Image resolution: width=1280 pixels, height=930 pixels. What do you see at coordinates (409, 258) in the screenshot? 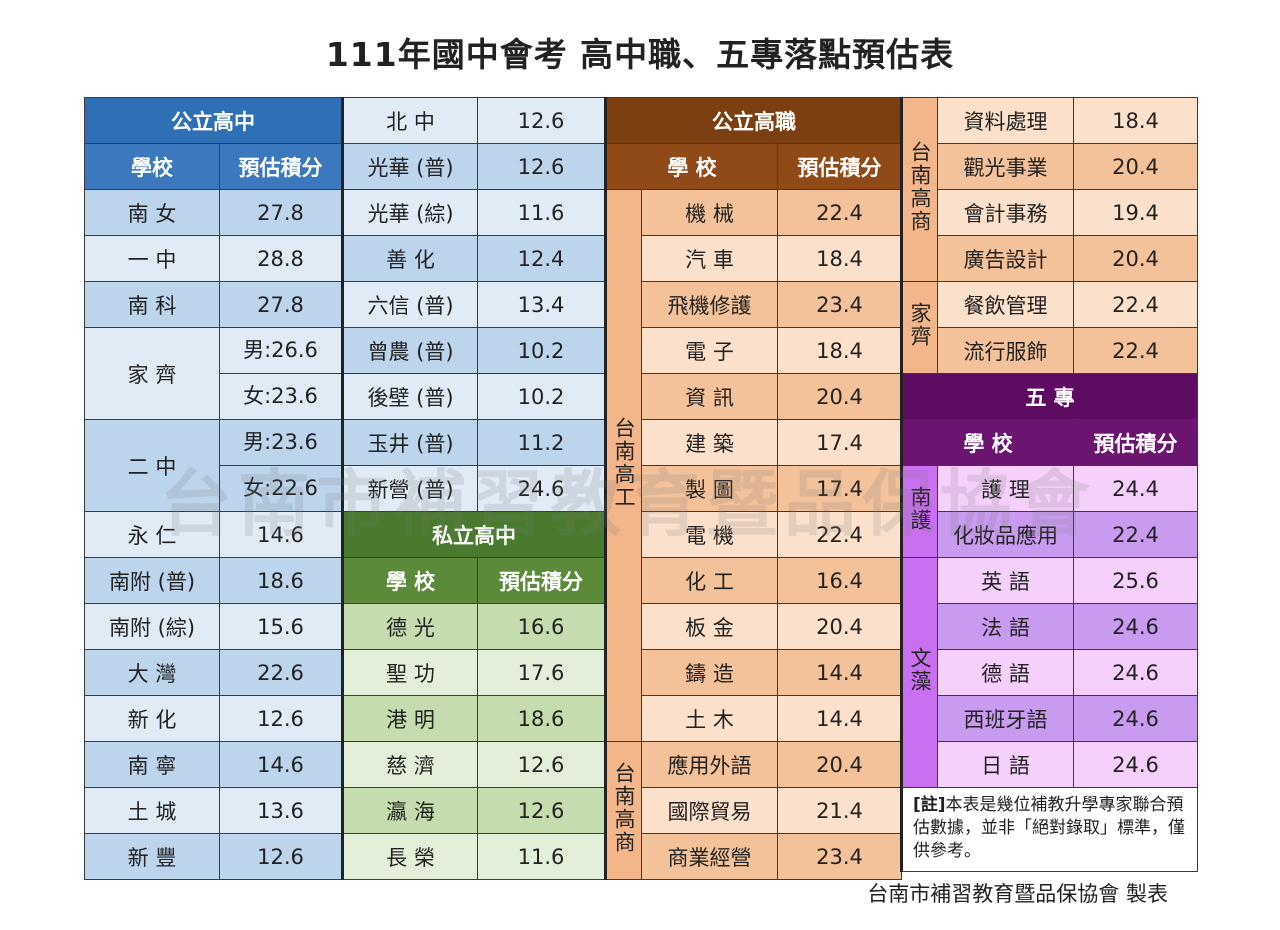
I see `school-name: 善 化` at bounding box center [409, 258].